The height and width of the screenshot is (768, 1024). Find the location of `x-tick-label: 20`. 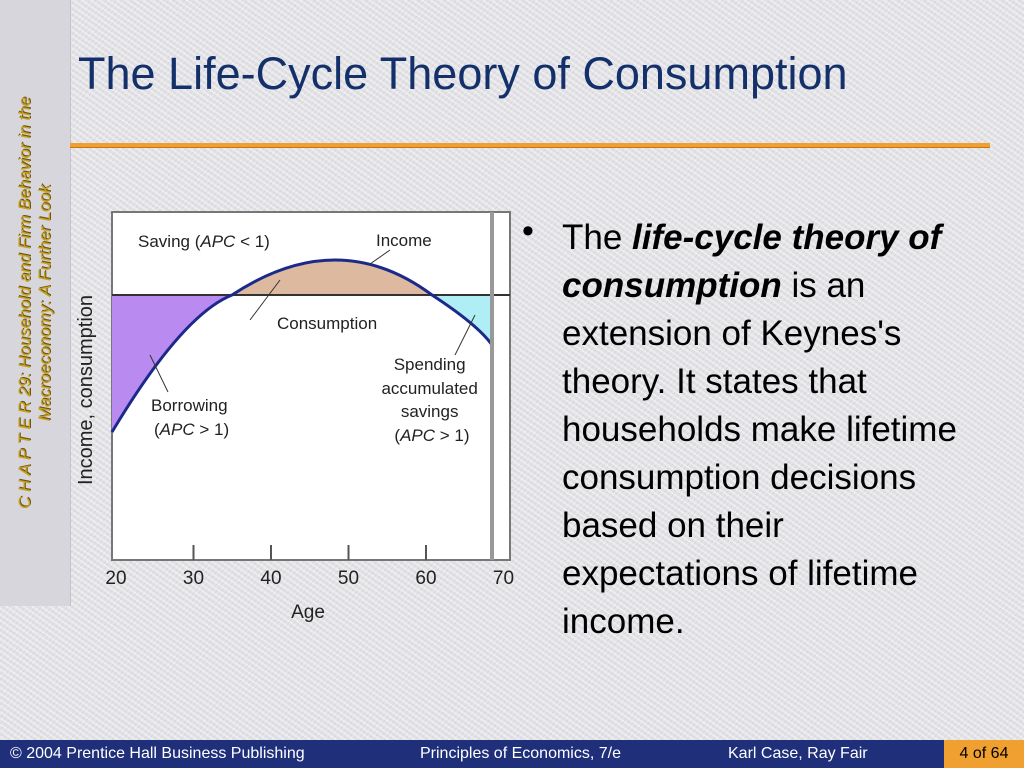

x-tick-label: 20 is located at coordinates (115, 578).